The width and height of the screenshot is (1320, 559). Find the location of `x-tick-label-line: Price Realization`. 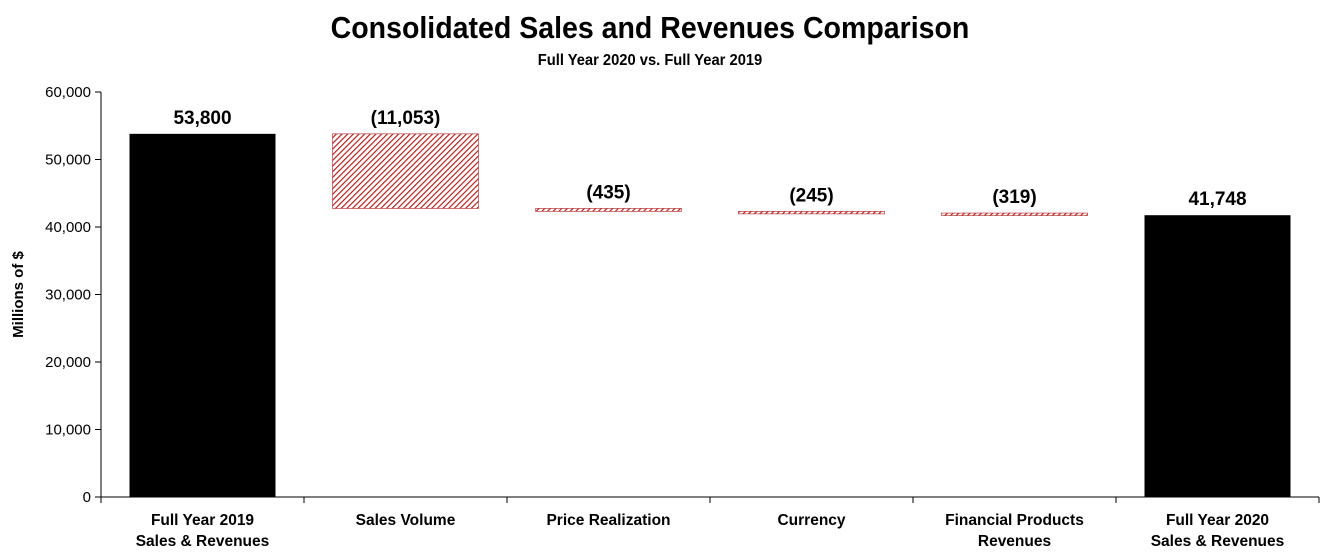

x-tick-label-line: Price Realization is located at coordinates (608, 520).